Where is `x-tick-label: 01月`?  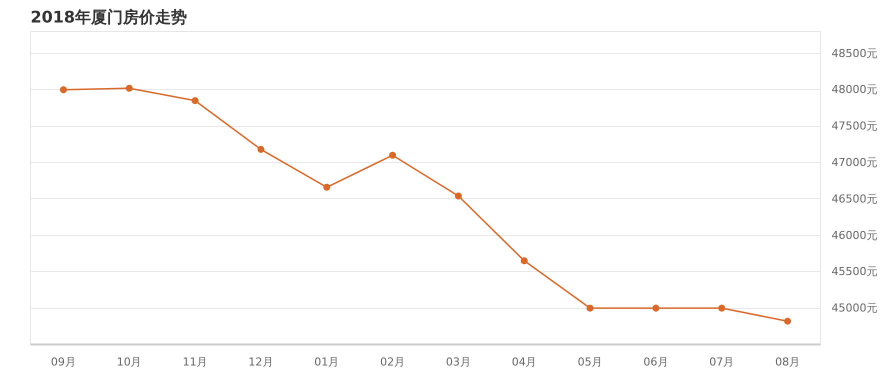 x-tick-label: 01月 is located at coordinates (327, 362).